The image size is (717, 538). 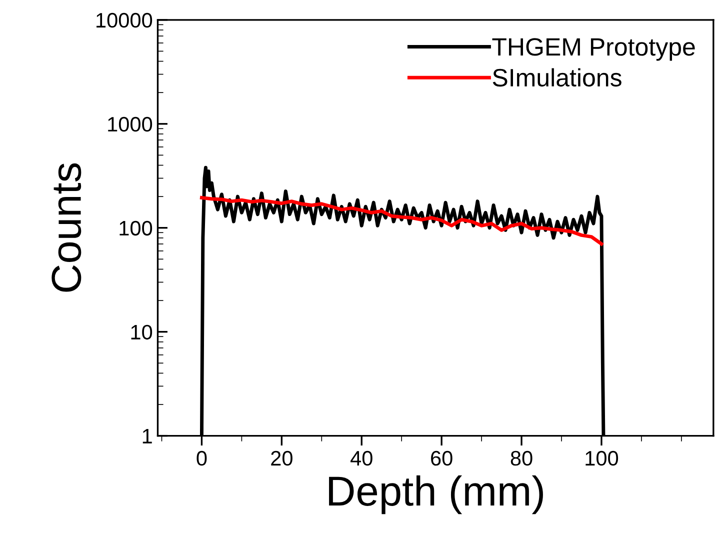 I want to click on x-tick-label: 20, so click(x=281, y=458).